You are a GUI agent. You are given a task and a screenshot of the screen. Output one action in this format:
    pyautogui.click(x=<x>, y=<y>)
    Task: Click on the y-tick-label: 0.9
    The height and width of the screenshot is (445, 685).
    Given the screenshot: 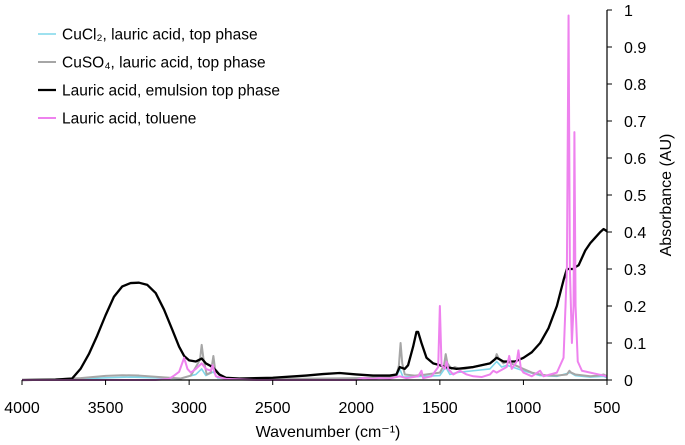 What is the action you would take?
    pyautogui.click(x=635, y=48)
    